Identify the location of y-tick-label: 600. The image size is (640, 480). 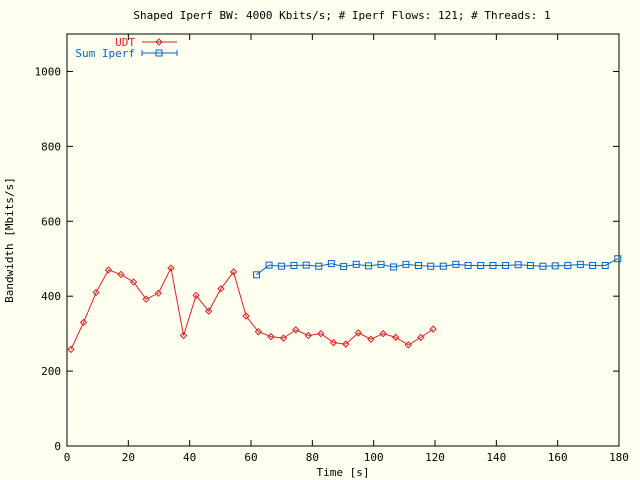
(51, 221).